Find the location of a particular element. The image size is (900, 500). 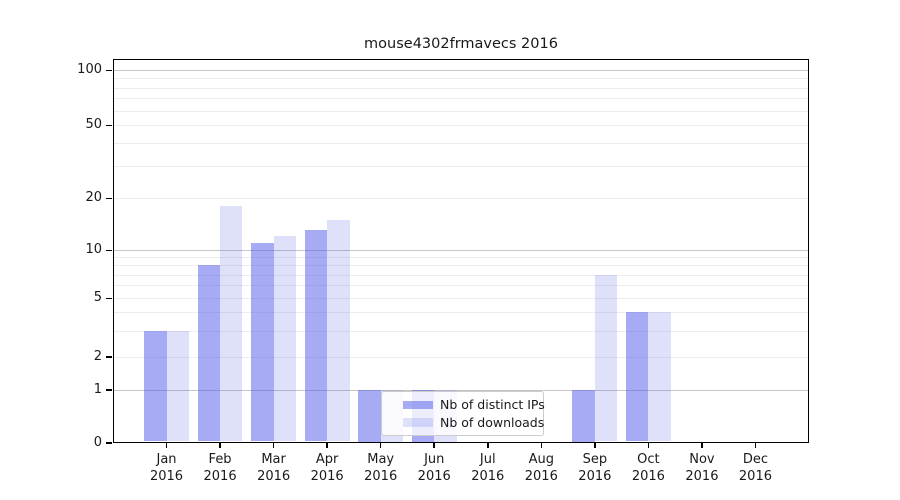

bar-ips-apr is located at coordinates (316, 336).